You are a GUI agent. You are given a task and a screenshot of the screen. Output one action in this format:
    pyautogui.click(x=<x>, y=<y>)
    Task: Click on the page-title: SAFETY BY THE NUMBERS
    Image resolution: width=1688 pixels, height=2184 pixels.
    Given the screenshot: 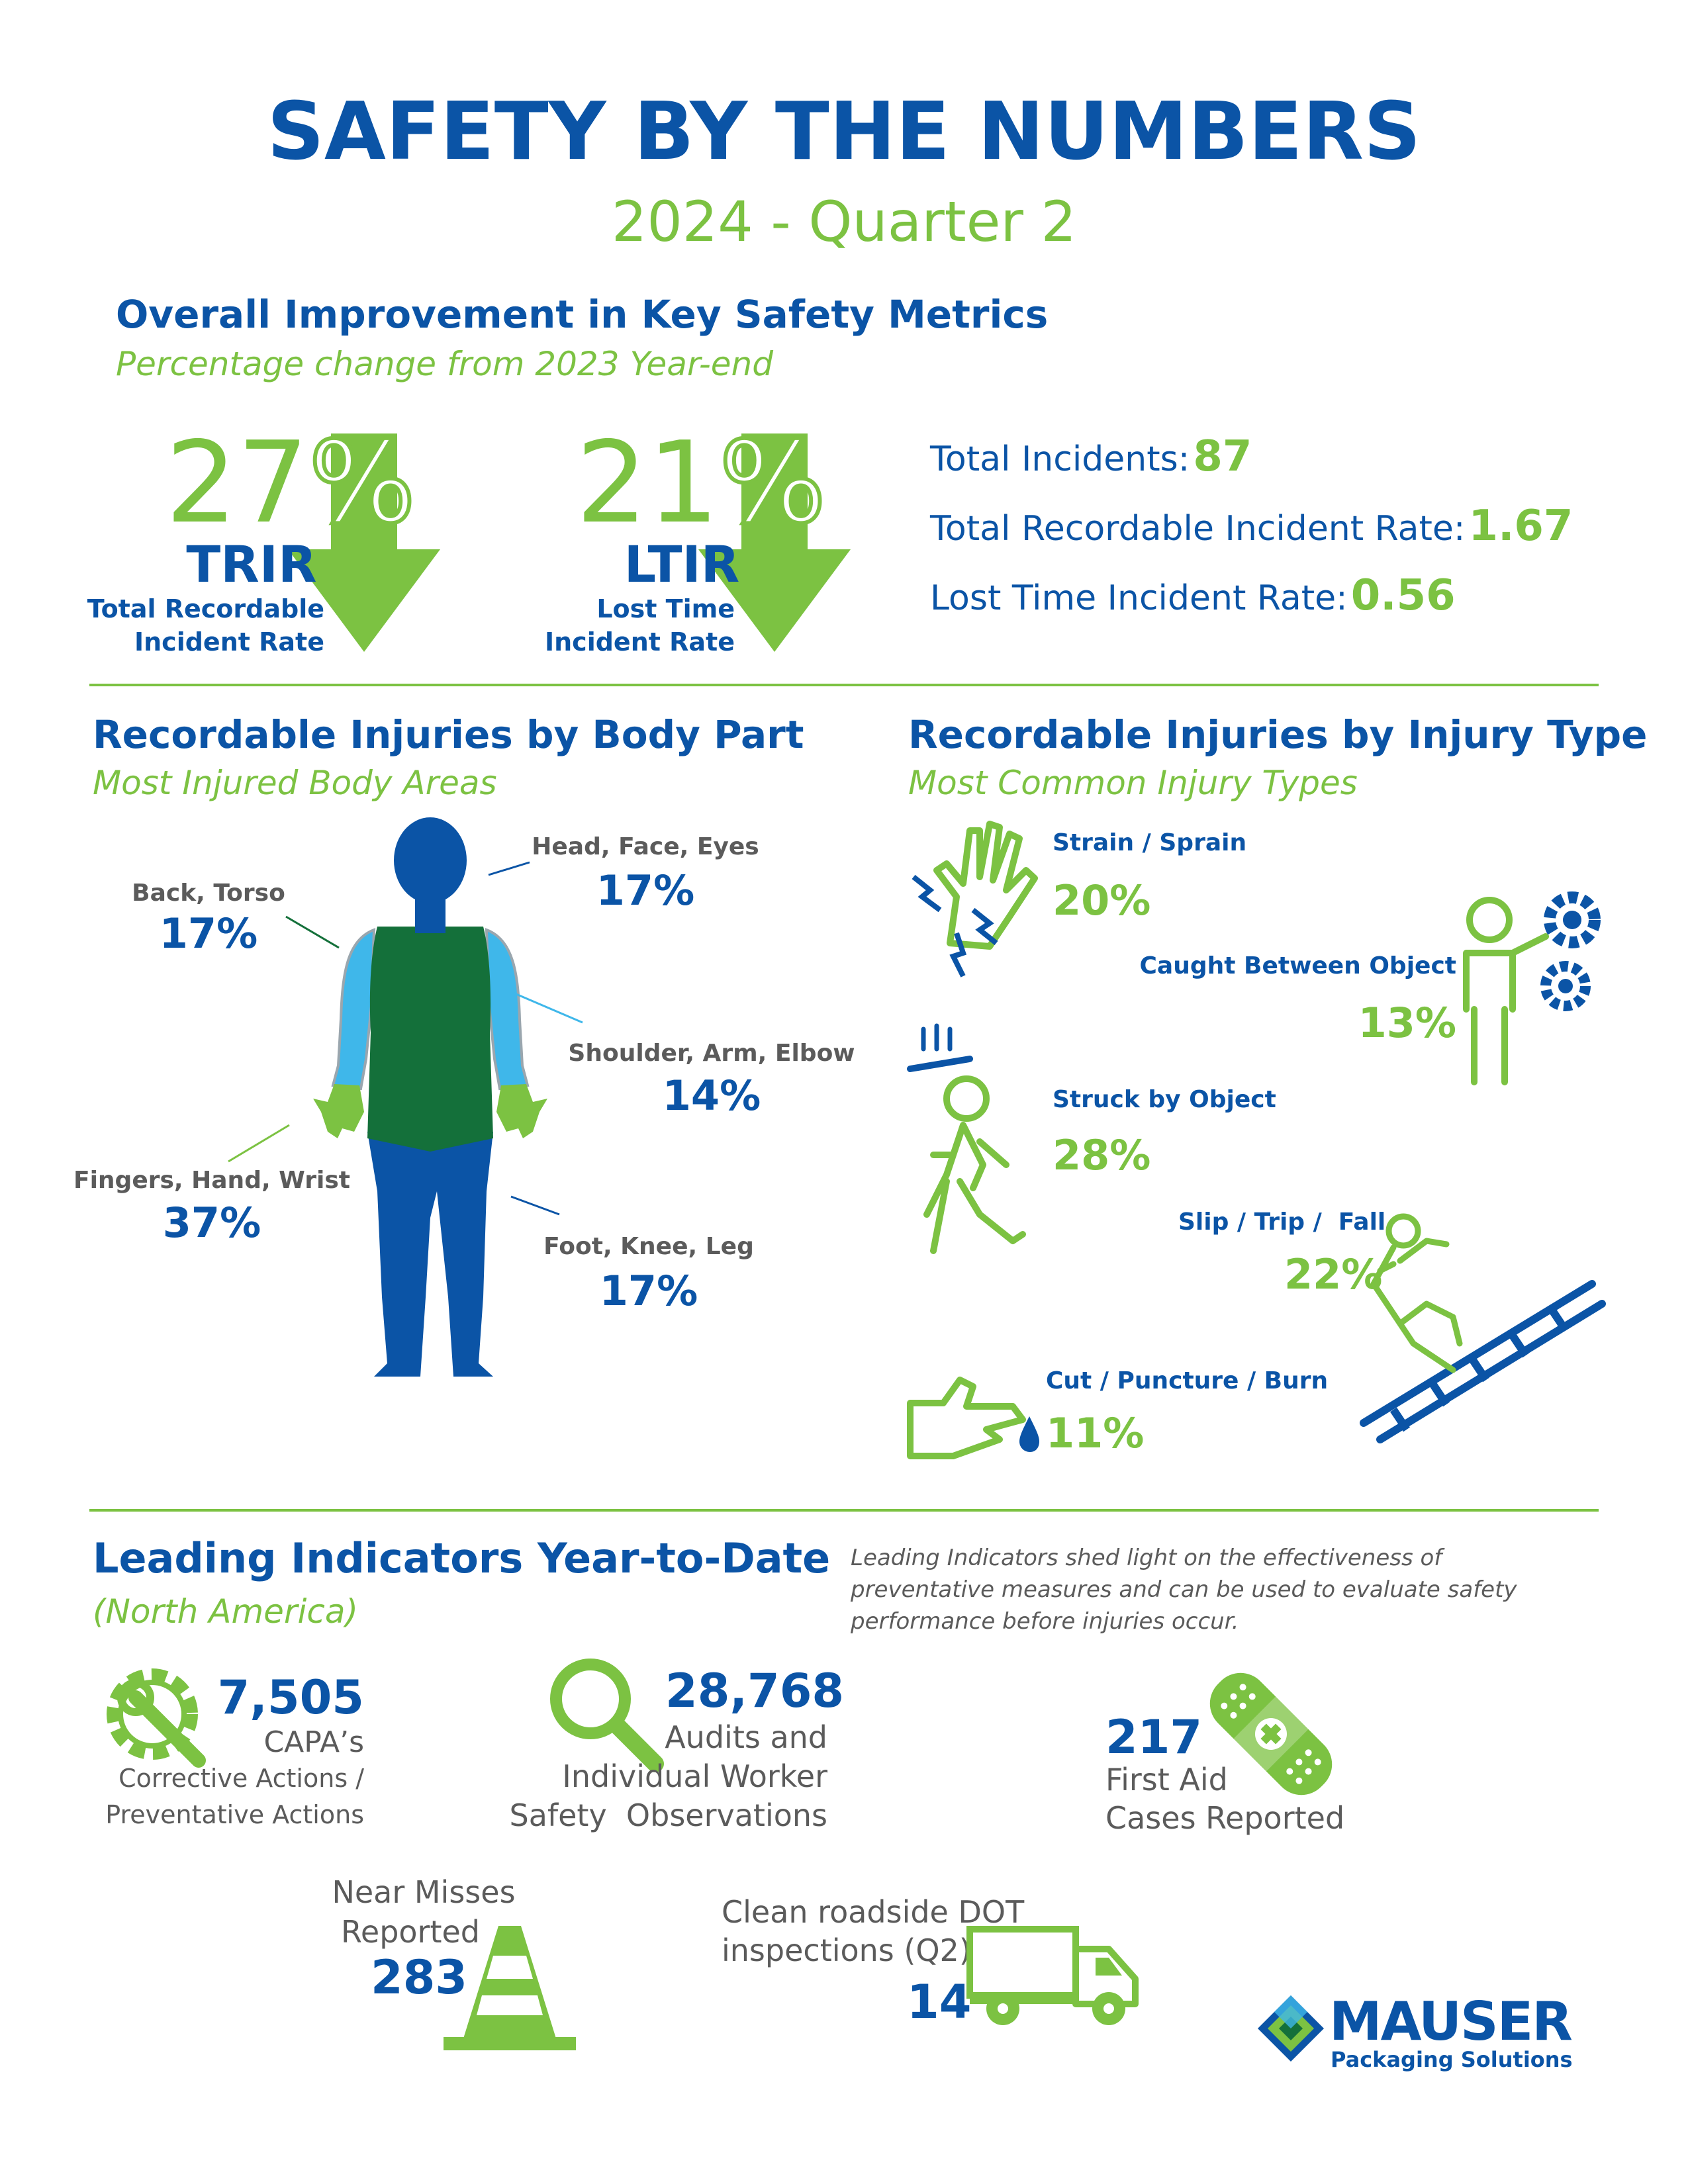 What is the action you would take?
    pyautogui.click(x=844, y=132)
    